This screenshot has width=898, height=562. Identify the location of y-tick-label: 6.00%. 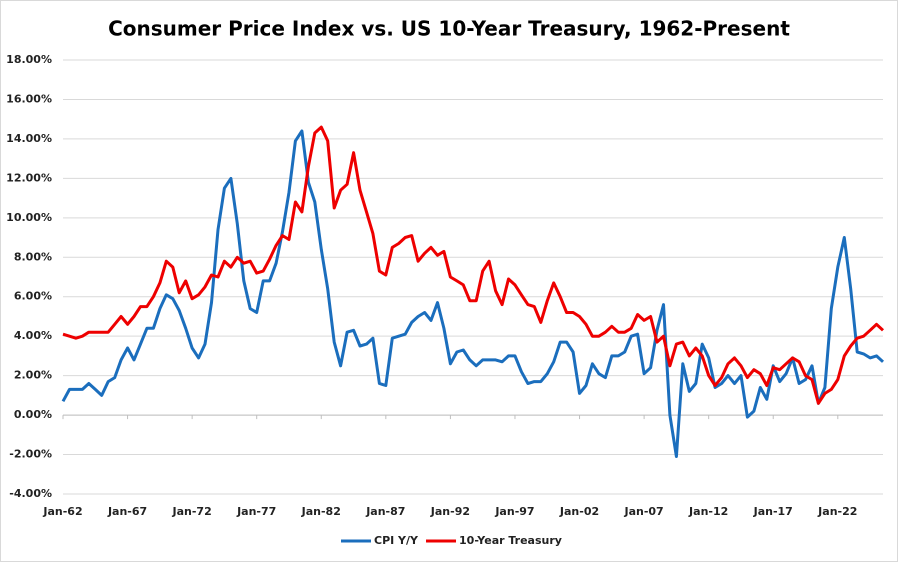
(33, 296).